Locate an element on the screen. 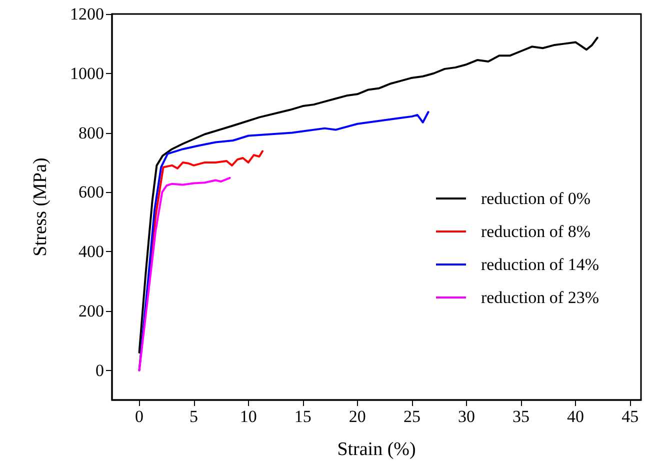 This screenshot has width=654, height=474. y-tick-label: 600 is located at coordinates (91, 192).